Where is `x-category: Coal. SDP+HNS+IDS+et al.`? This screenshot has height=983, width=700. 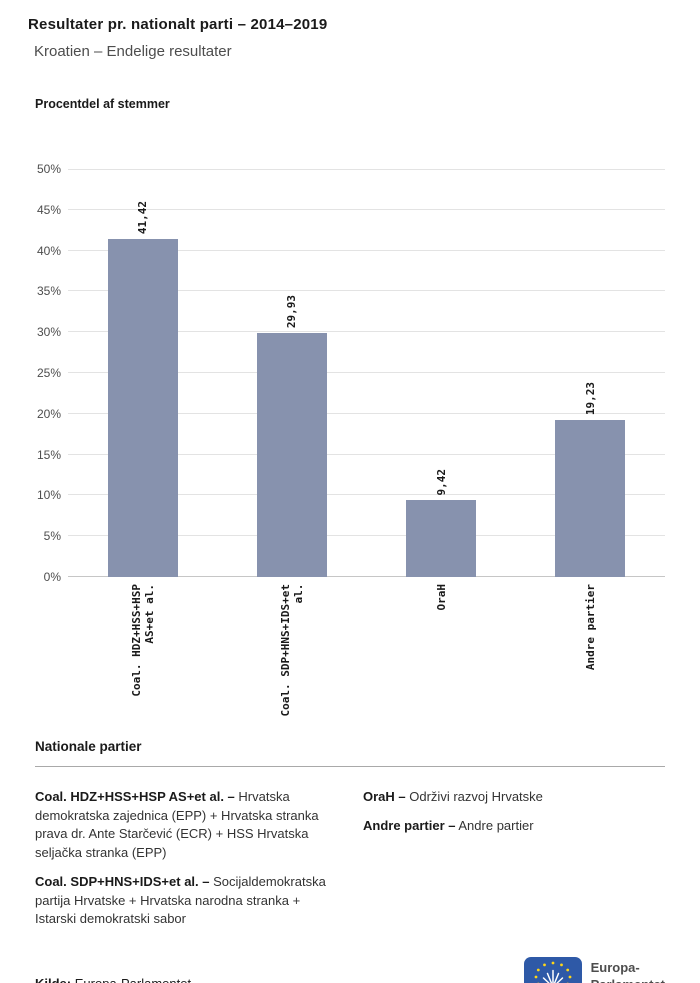 x-category: Coal. SDP+HNS+IDS+et al. is located at coordinates (291, 652).